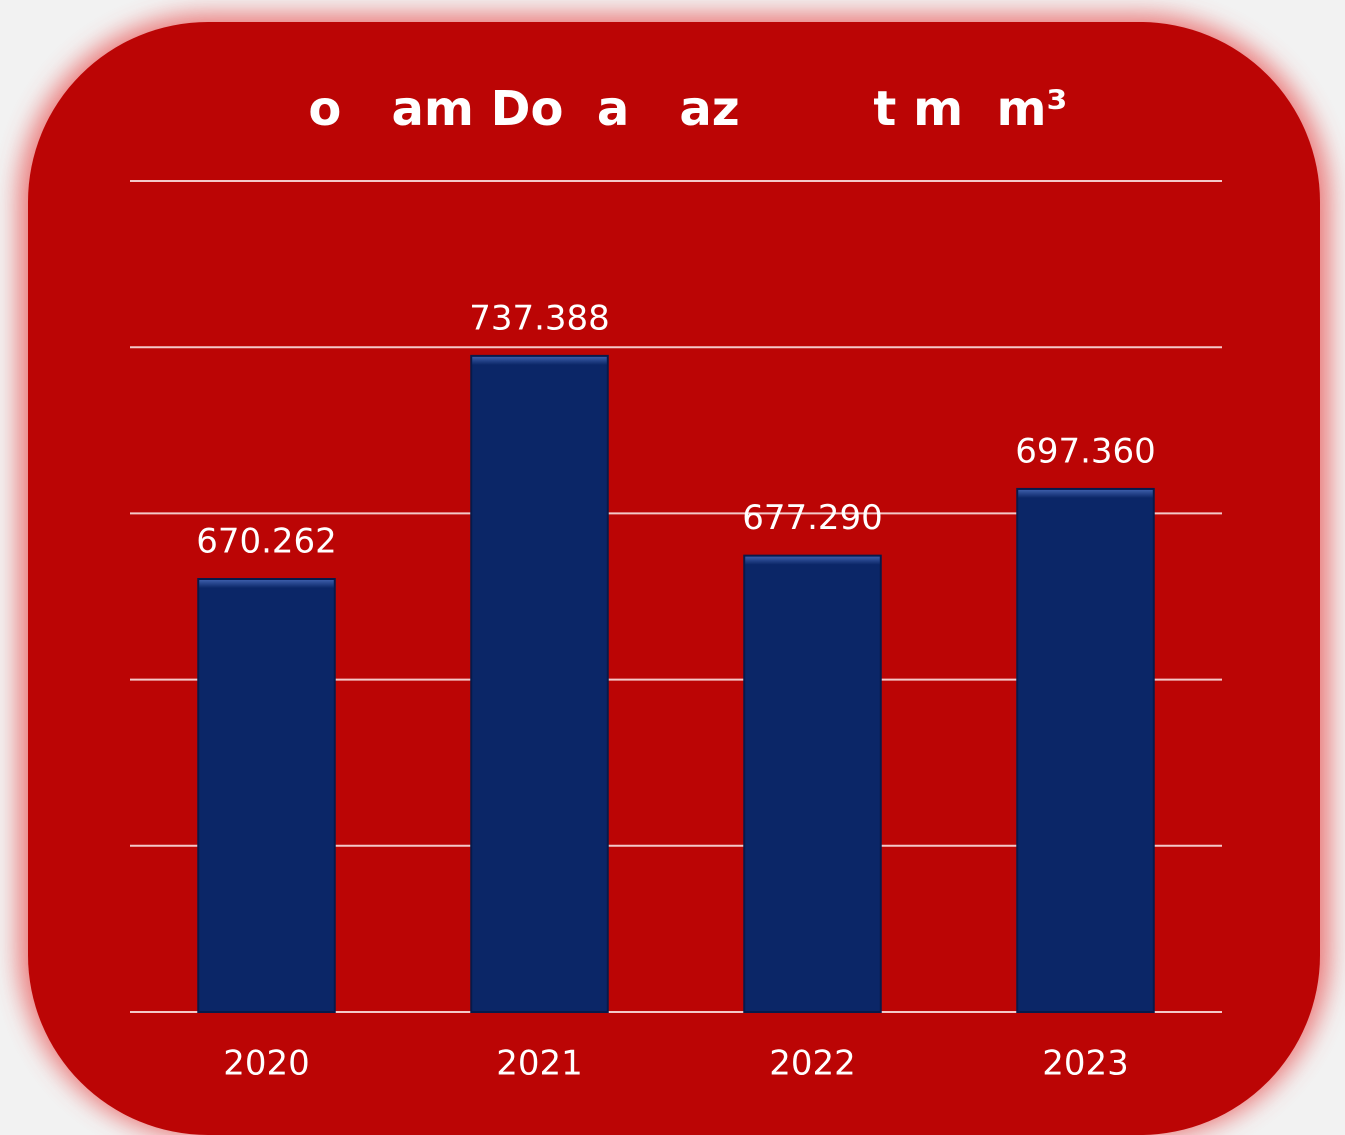 The image size is (1345, 1135). I want to click on data-label: 737.388, so click(539, 318).